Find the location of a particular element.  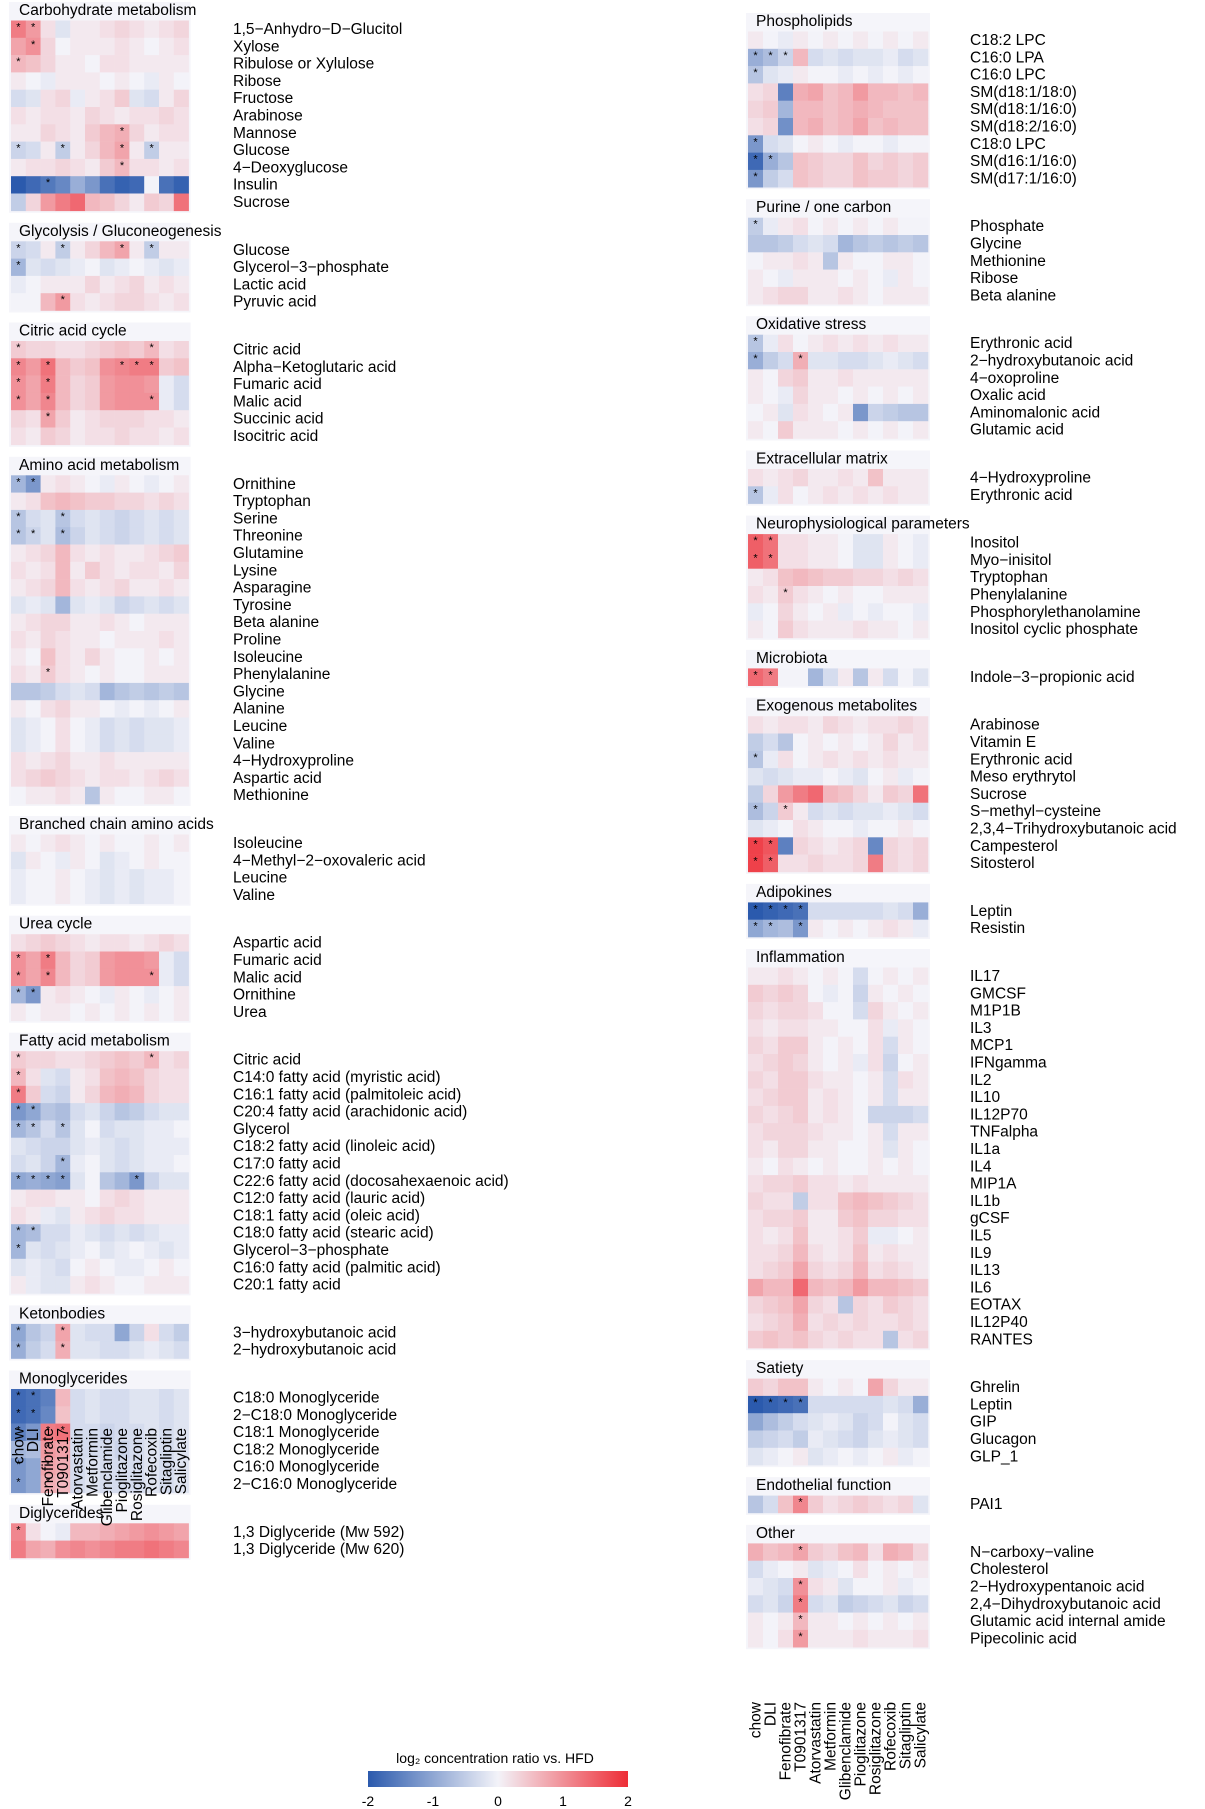

legend-tick-label: -1 is located at coordinates (433, 1801).